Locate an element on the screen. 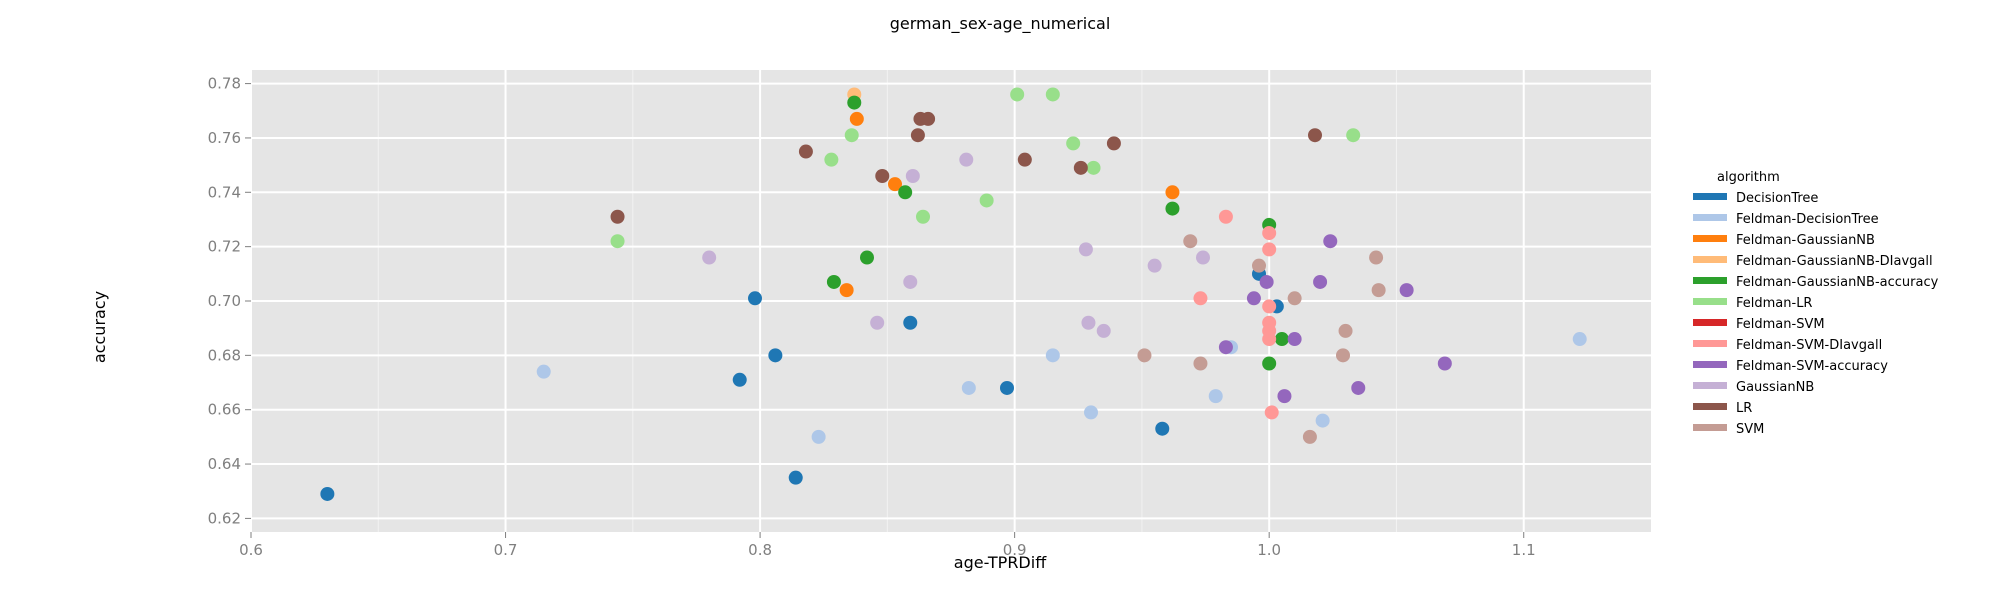 The image size is (2000, 600). x-tick-label: 0.7 is located at coordinates (506, 550).